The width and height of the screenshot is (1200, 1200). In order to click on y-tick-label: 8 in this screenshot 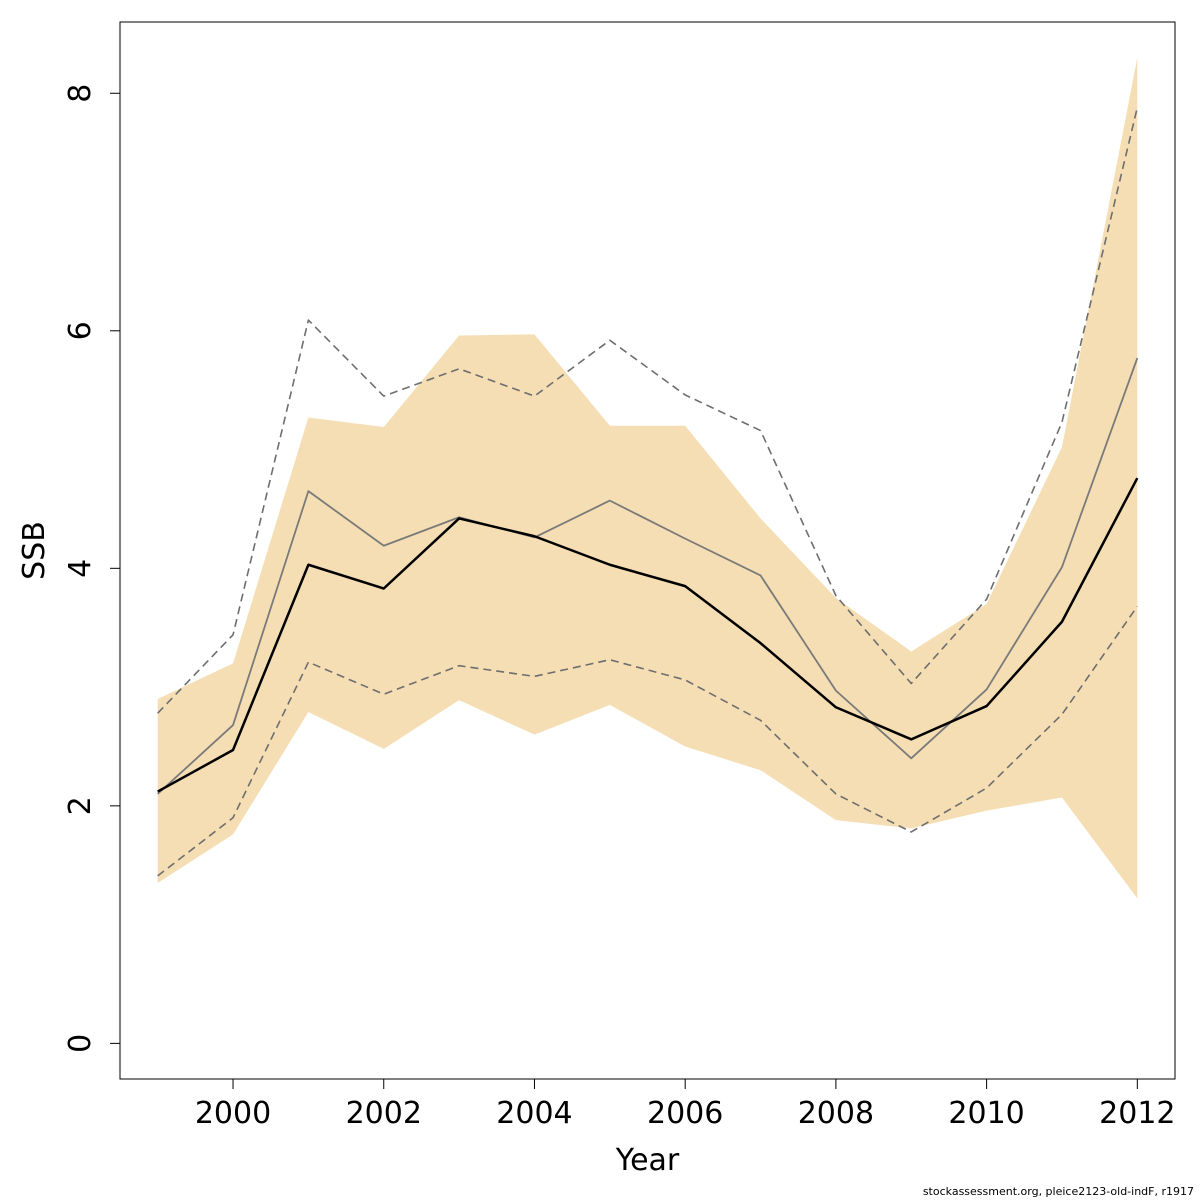, I will do `click(80, 93)`.